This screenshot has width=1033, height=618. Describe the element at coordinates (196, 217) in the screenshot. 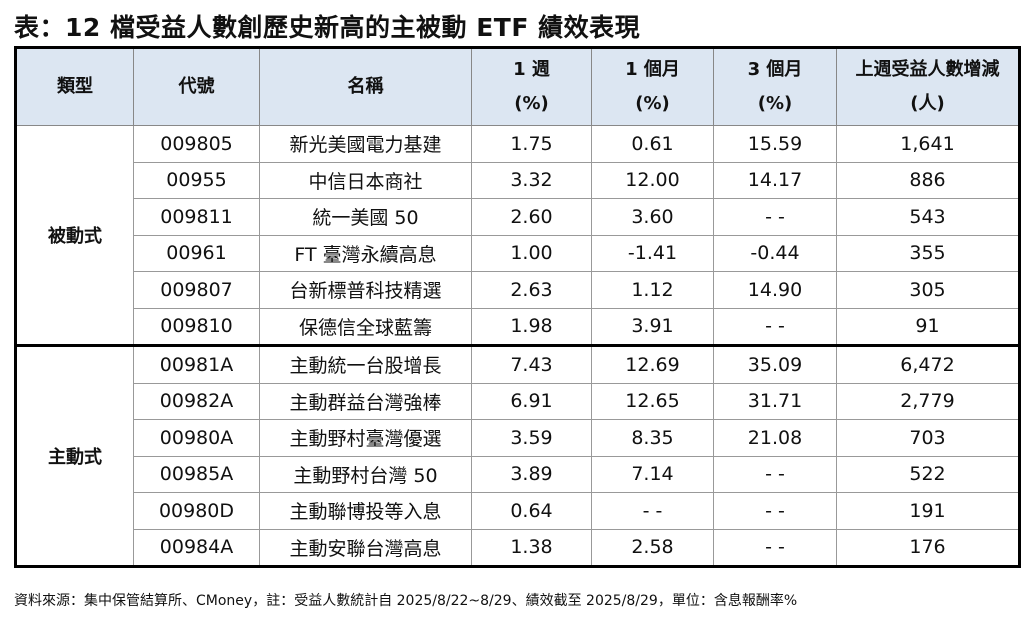

I see `cell: 009811` at that location.